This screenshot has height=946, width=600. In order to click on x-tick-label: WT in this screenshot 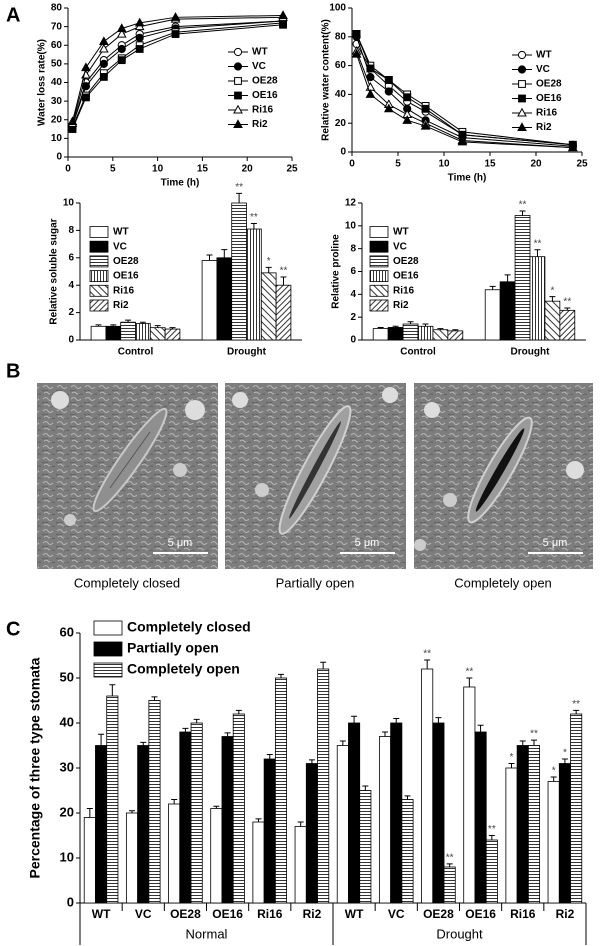, I will do `click(101, 914)`.